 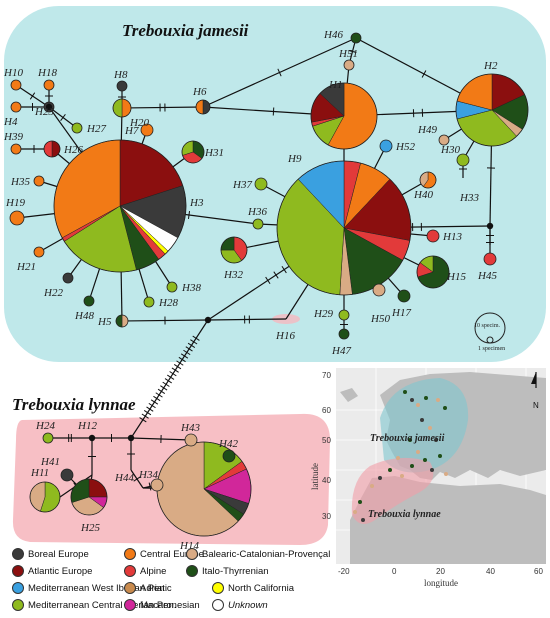 What do you see at coordinates (148, 475) in the screenshot?
I see `haplotype-label: H34` at bounding box center [148, 475].